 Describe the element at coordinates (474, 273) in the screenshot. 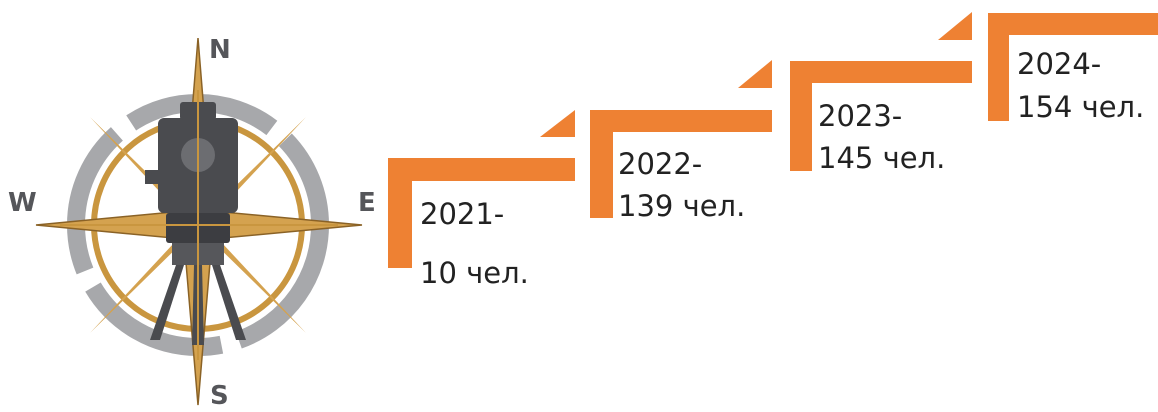

I see `step-count: 10 чел.` at that location.